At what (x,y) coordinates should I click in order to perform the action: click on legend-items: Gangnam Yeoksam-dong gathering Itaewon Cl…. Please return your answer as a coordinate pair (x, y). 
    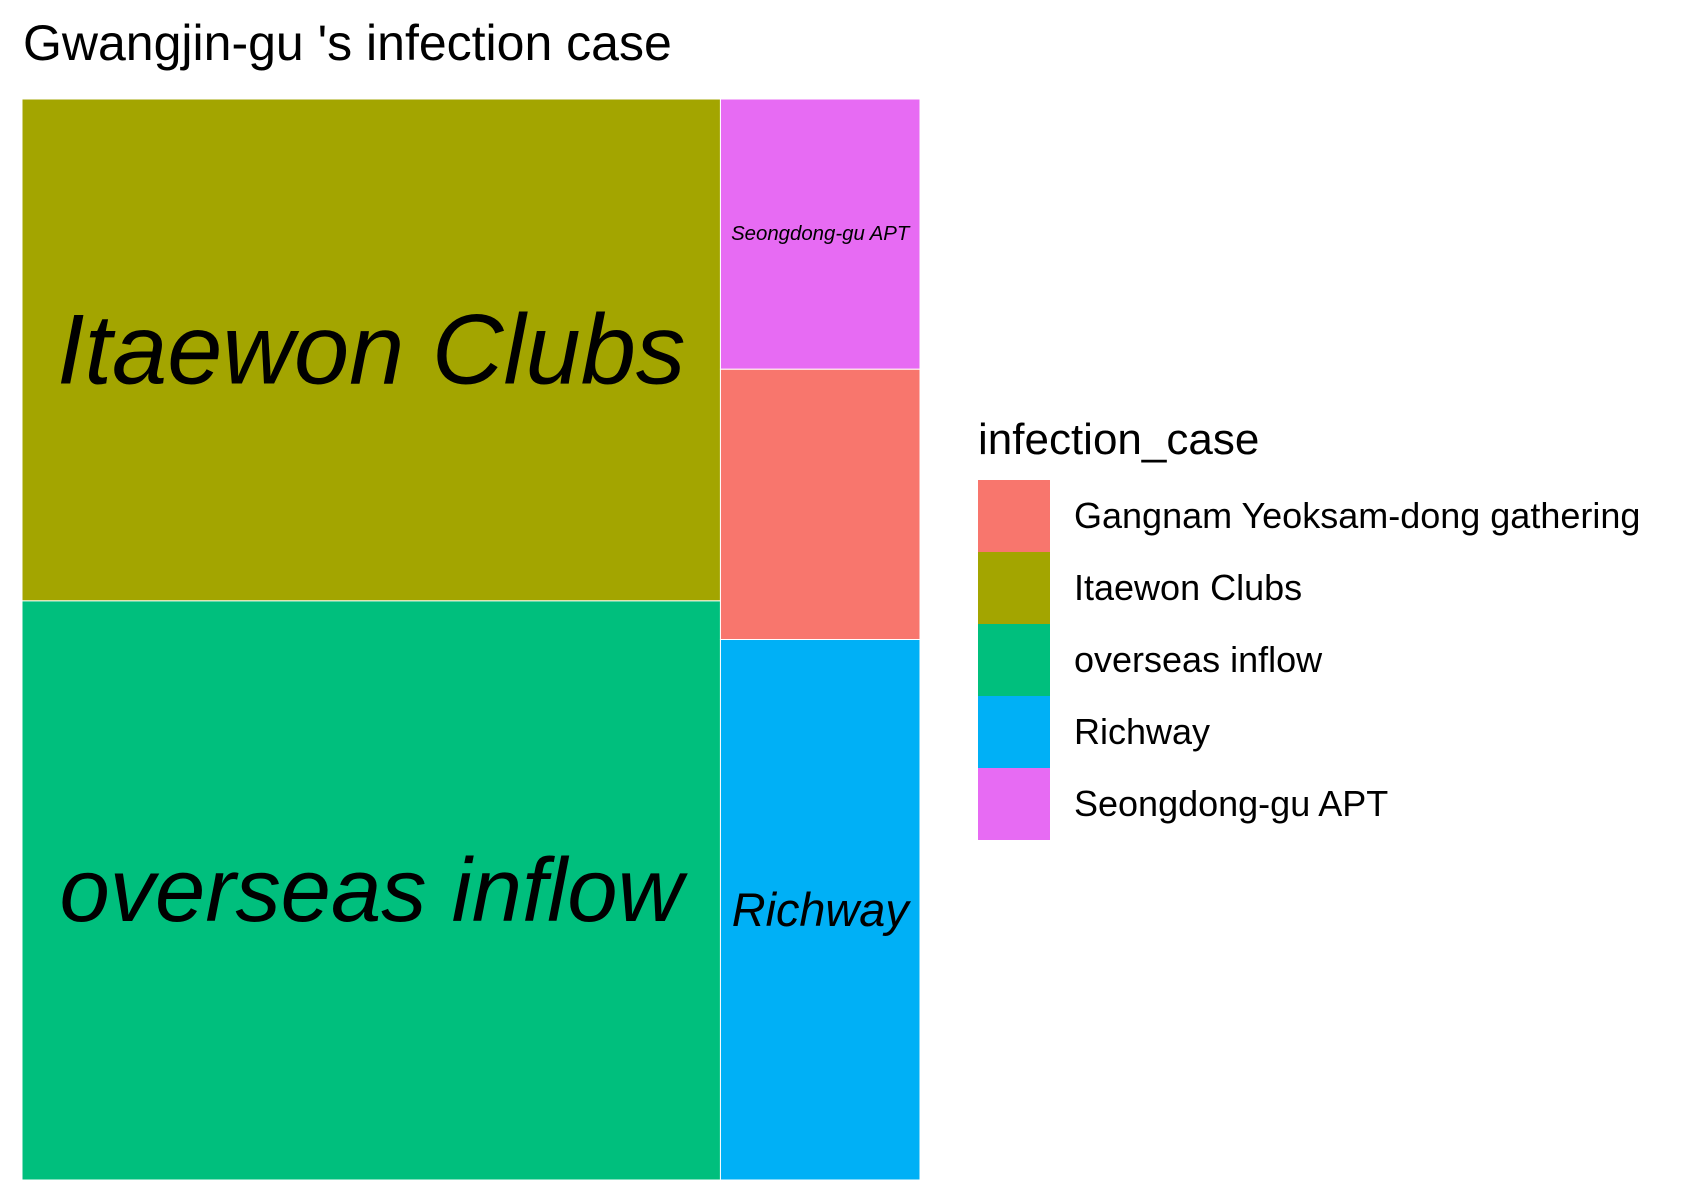
    Looking at the image, I should click on (1309, 660).